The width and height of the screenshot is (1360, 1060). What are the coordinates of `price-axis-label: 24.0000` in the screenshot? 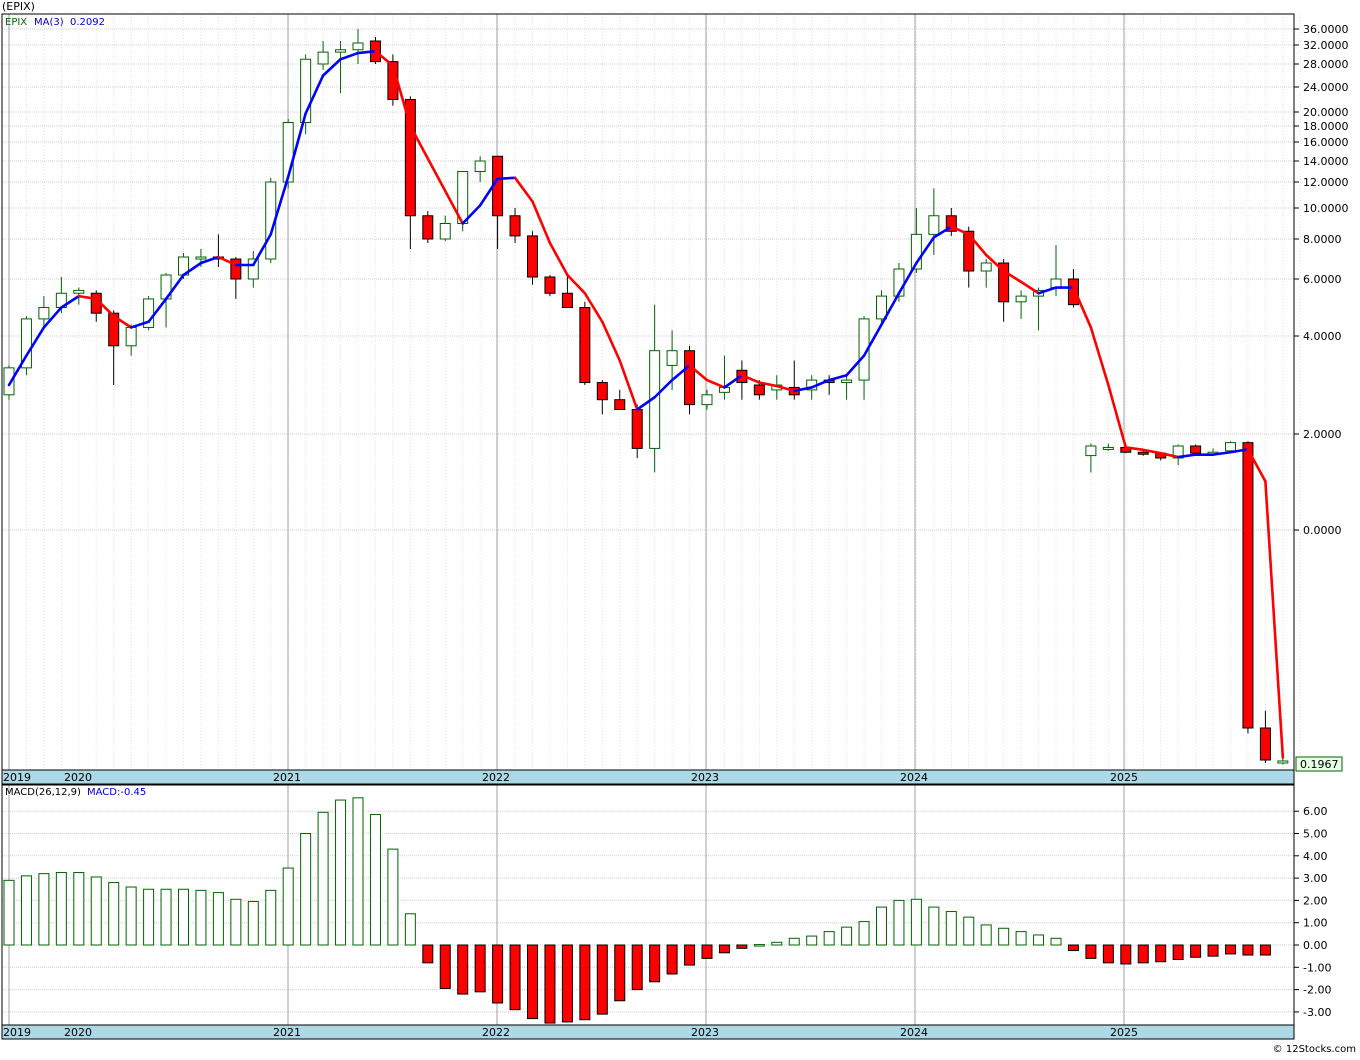 It's located at (1326, 87).